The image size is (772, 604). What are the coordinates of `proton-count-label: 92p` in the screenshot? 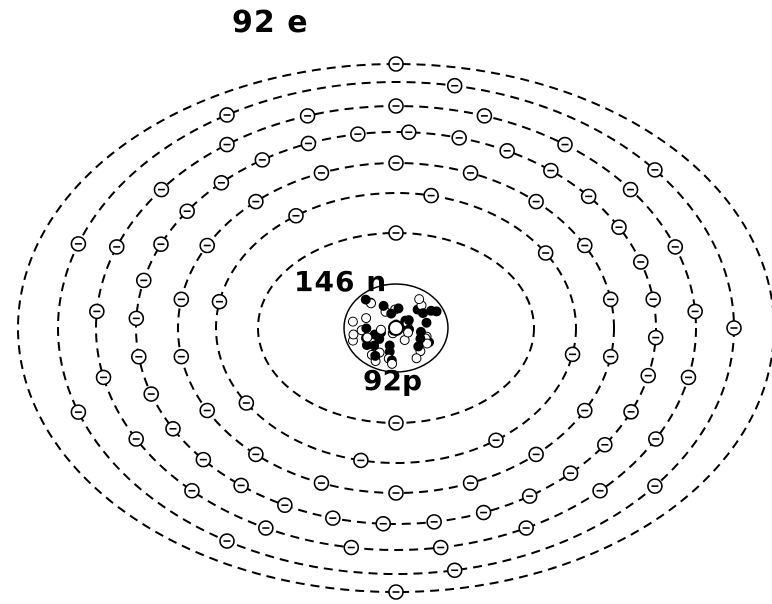 It's located at (393, 380).